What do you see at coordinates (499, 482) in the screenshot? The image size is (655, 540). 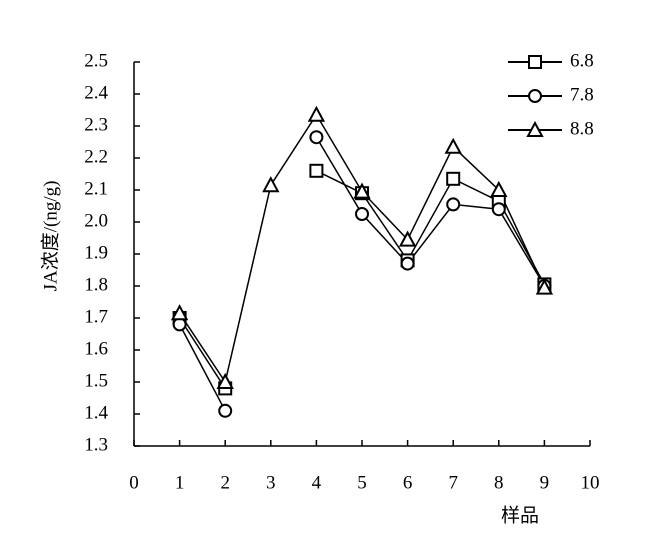 I see `x-tick-label: 8` at bounding box center [499, 482].